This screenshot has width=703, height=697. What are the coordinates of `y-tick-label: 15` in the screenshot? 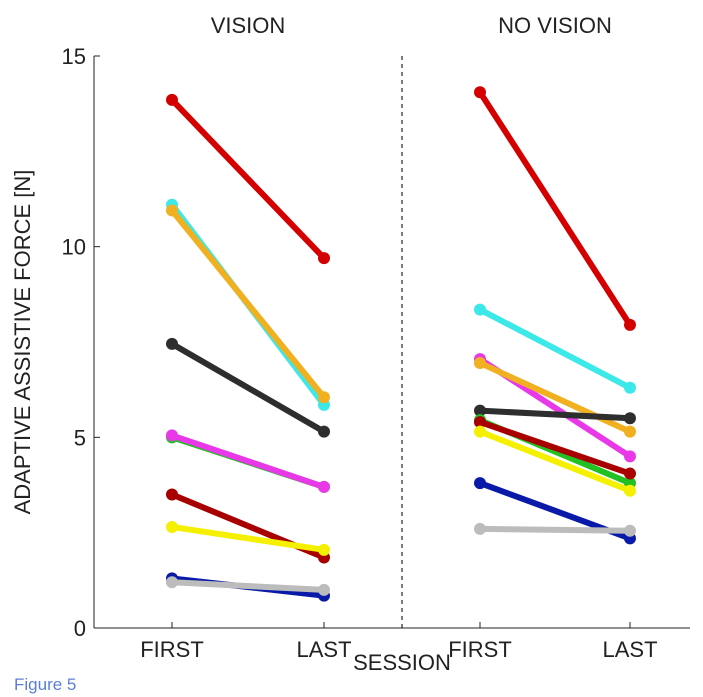 It's located at (74, 56).